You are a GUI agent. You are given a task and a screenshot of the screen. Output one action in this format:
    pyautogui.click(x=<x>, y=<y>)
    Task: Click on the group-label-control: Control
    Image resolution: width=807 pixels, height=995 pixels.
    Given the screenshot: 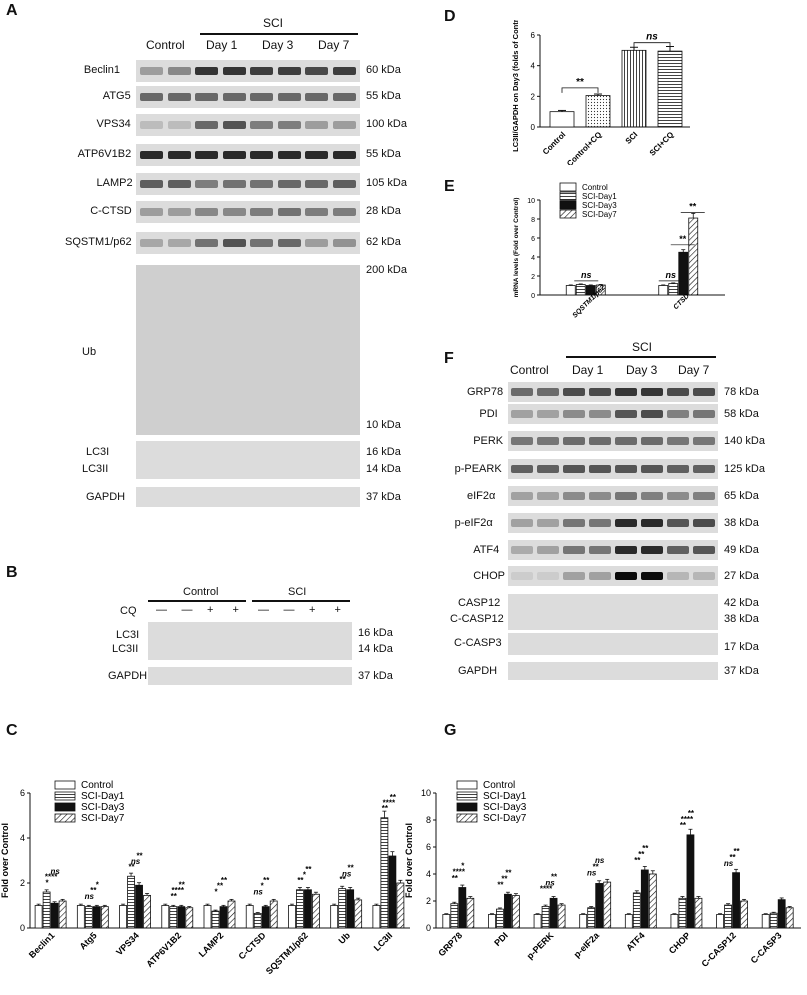 What is the action you would take?
    pyautogui.click(x=165, y=45)
    